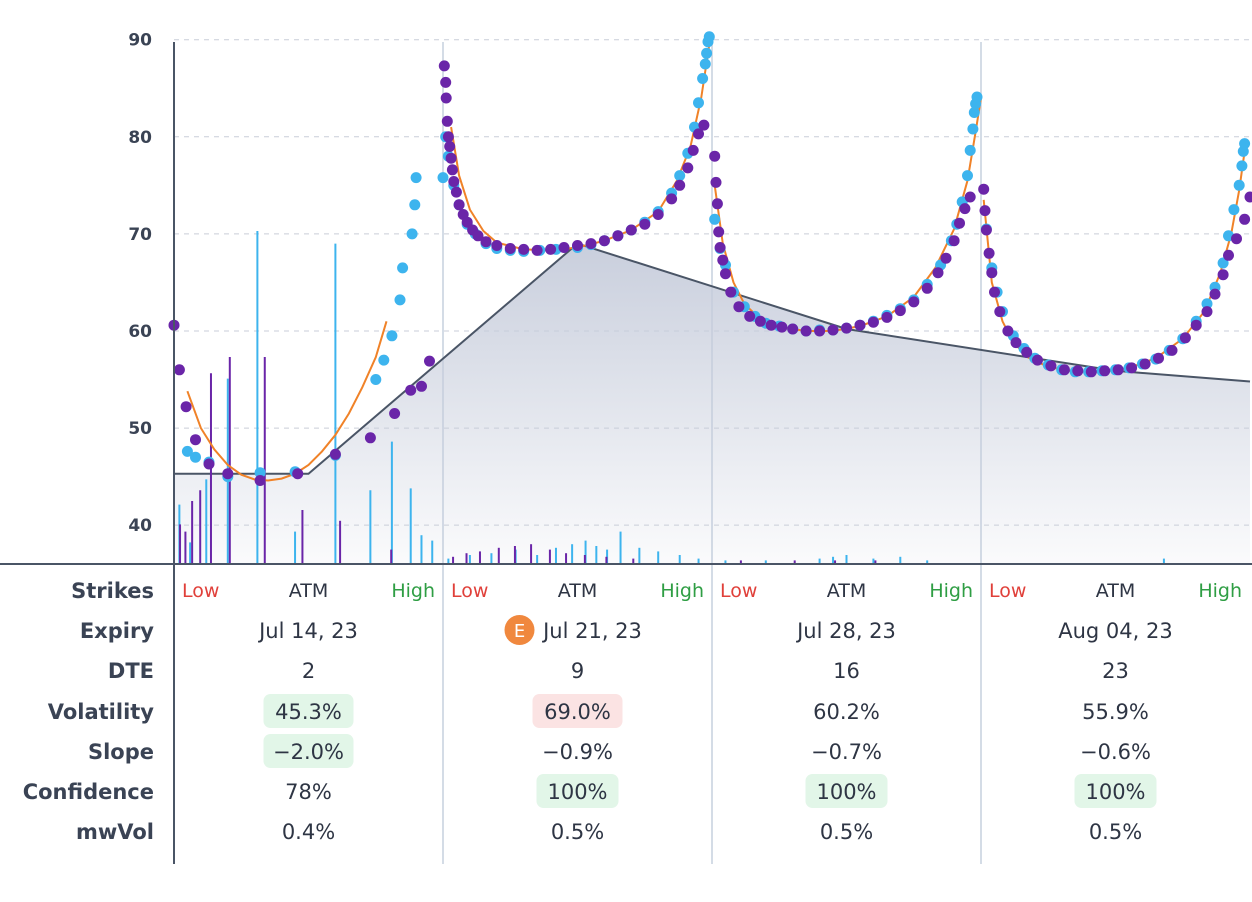 This screenshot has height=902, width=1252. Describe the element at coordinates (845, 631) in the screenshot. I see `expiry-date: Jul 28, 23` at that location.